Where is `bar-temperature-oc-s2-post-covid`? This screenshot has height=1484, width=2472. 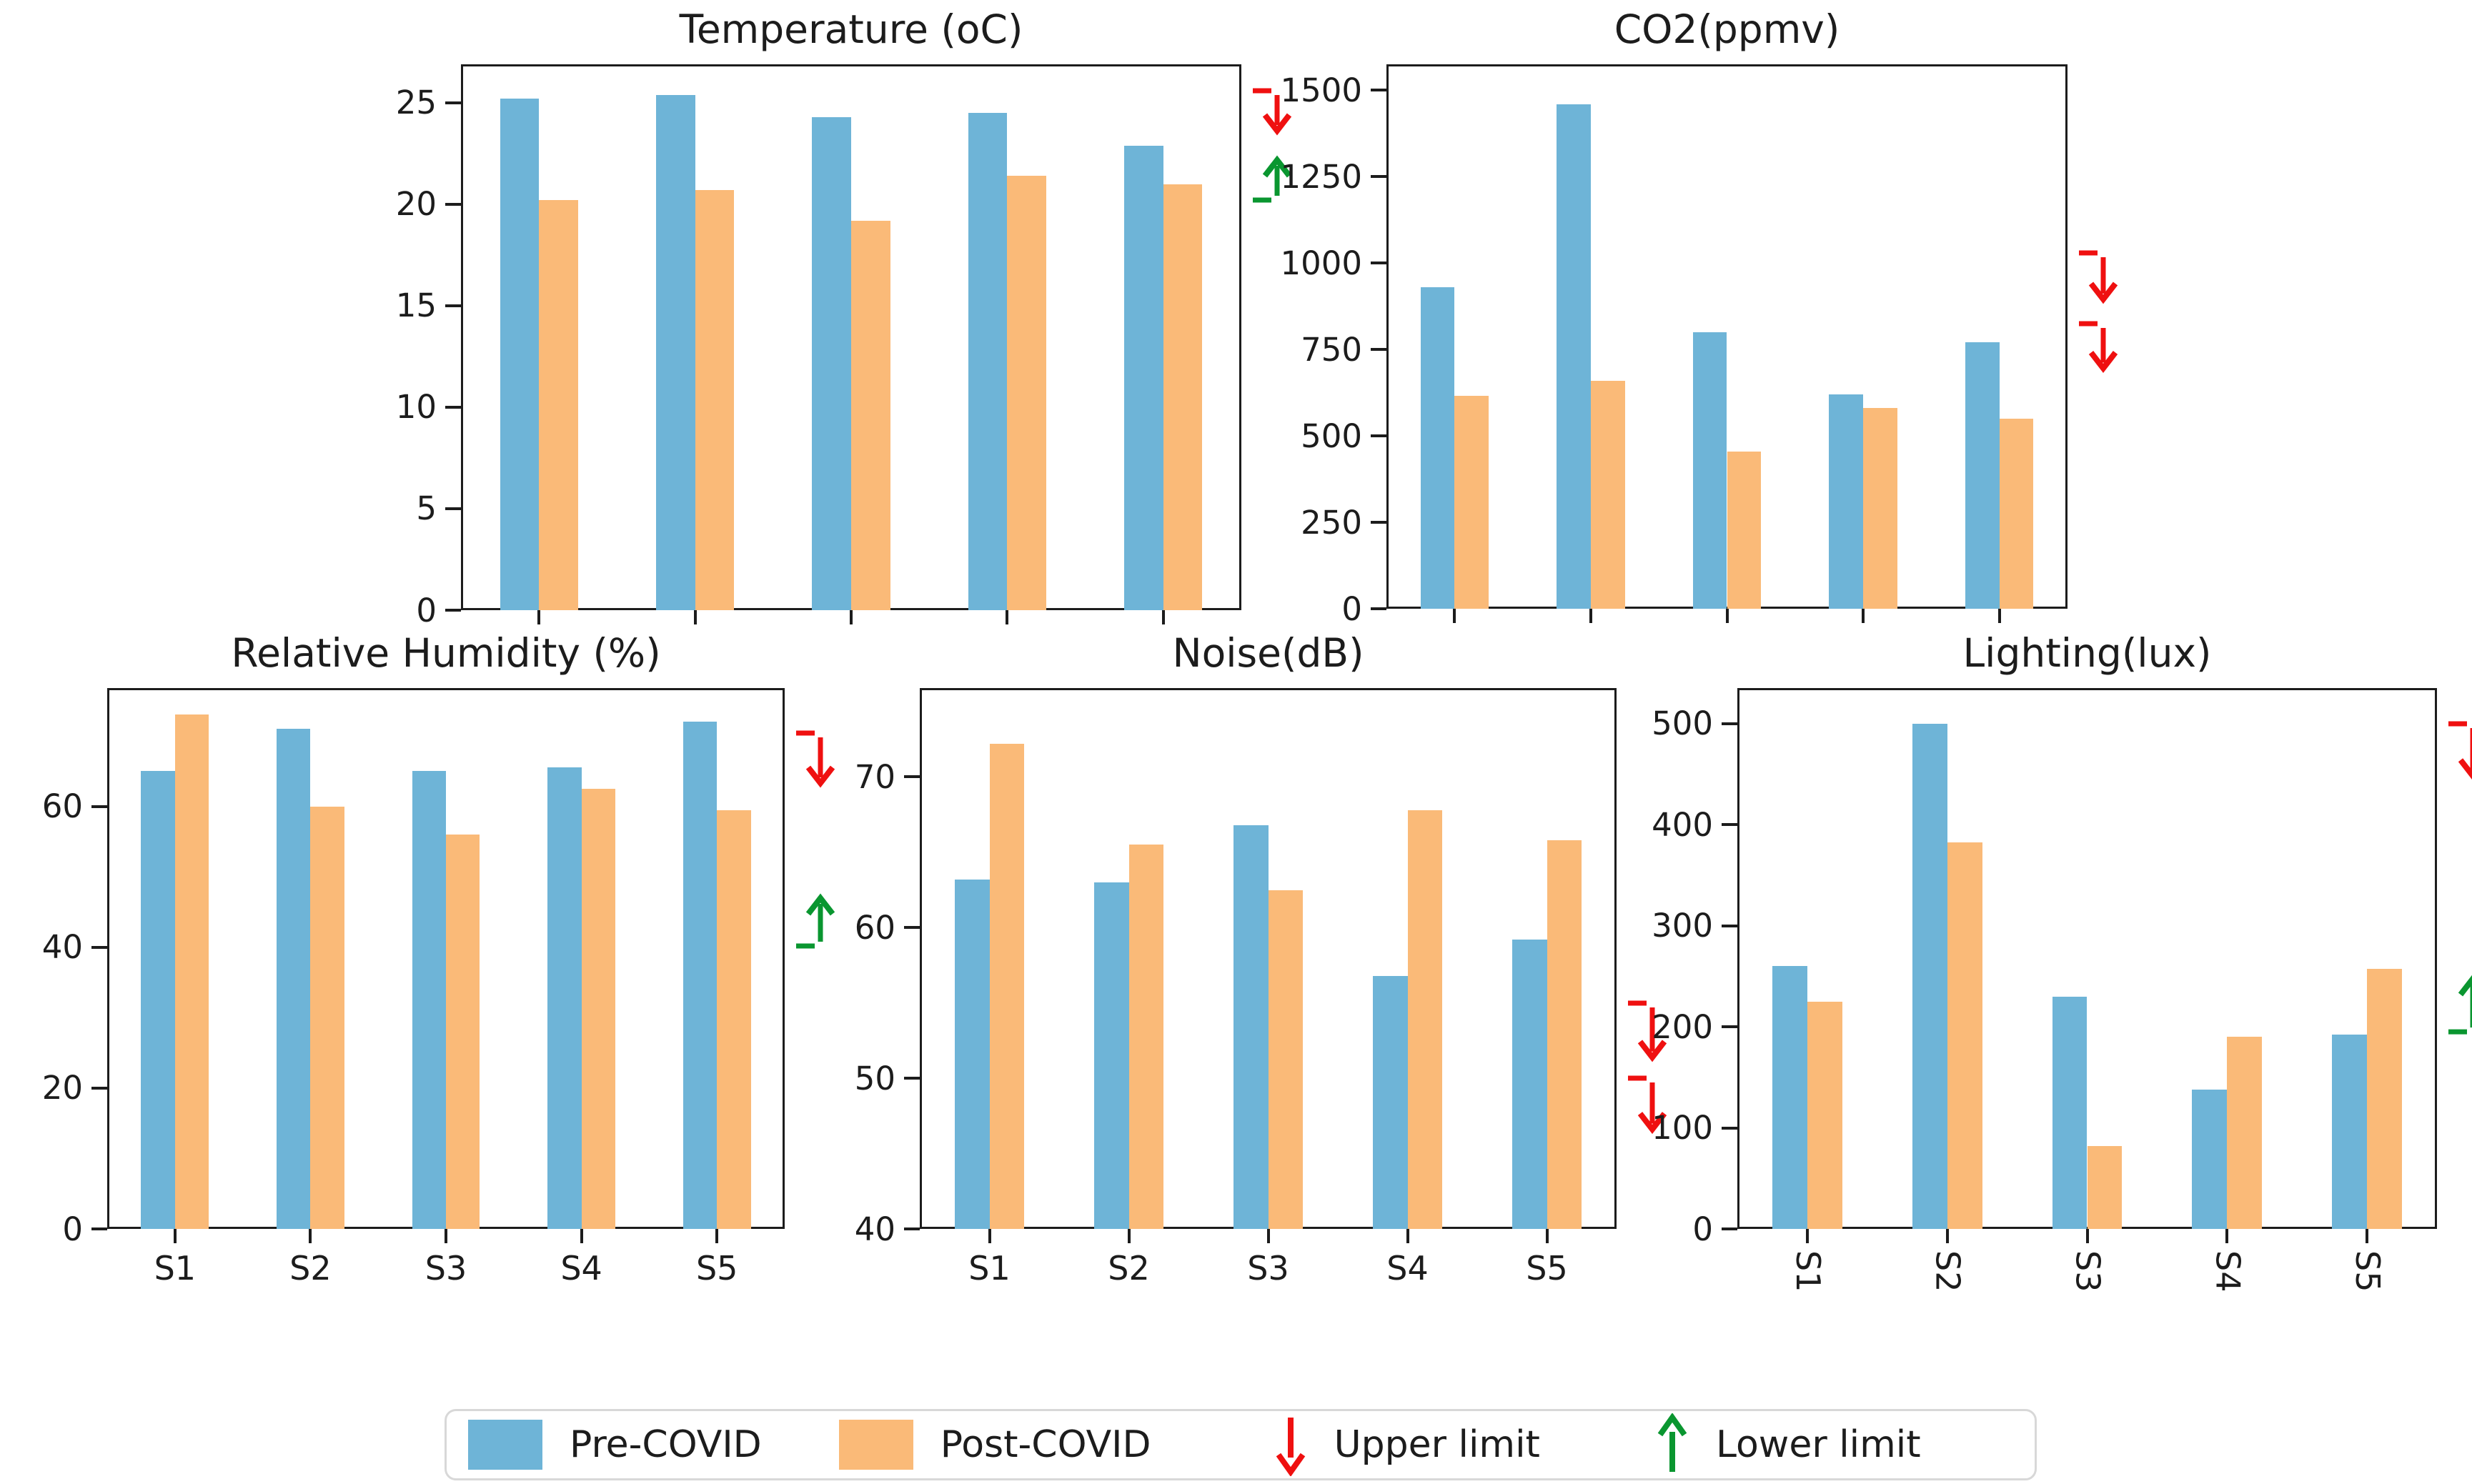
bar-temperature-oc-s2-post-covid is located at coordinates (715, 400).